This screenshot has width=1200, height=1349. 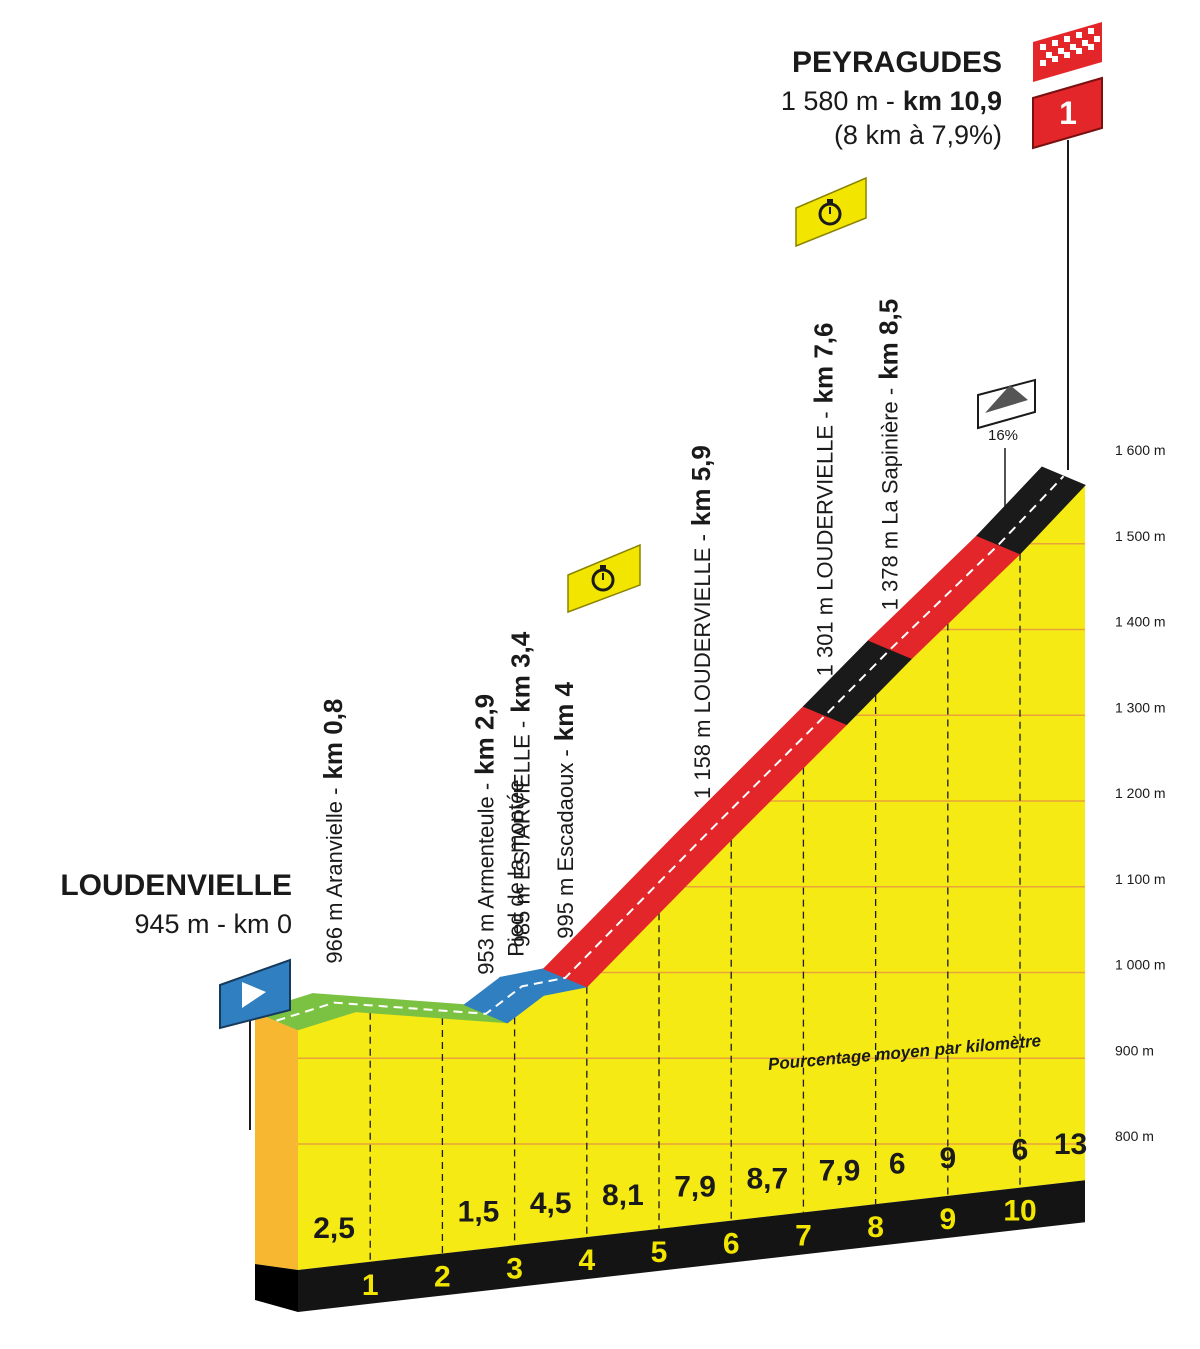 What do you see at coordinates (514, 1268) in the screenshot?
I see `x-tick-label: 3` at bounding box center [514, 1268].